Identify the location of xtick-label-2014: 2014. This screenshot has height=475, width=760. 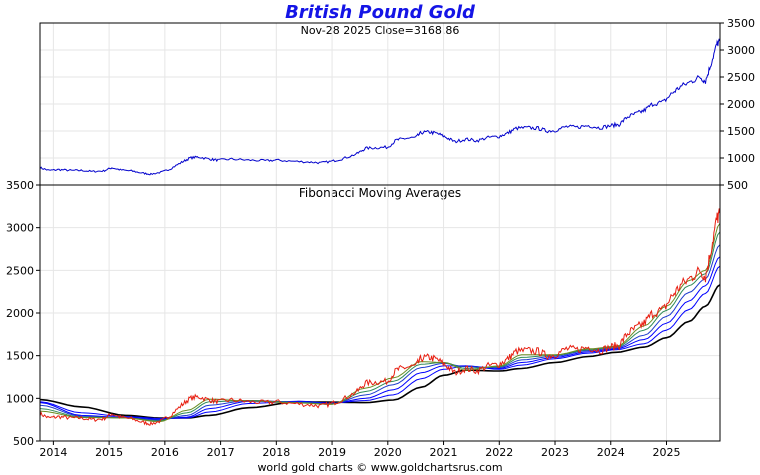
(53, 452).